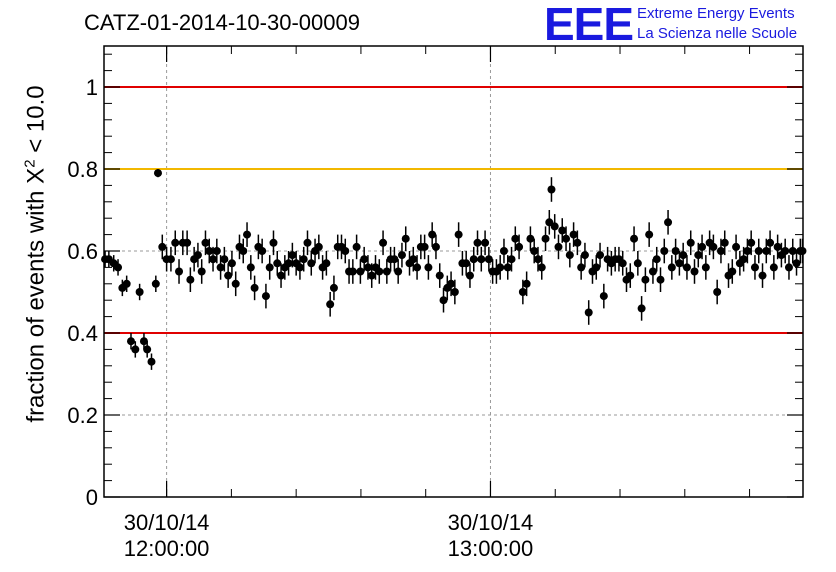 Image resolution: width=836 pixels, height=572 pixels. I want to click on y-tick-label: 0.4, so click(82, 333).